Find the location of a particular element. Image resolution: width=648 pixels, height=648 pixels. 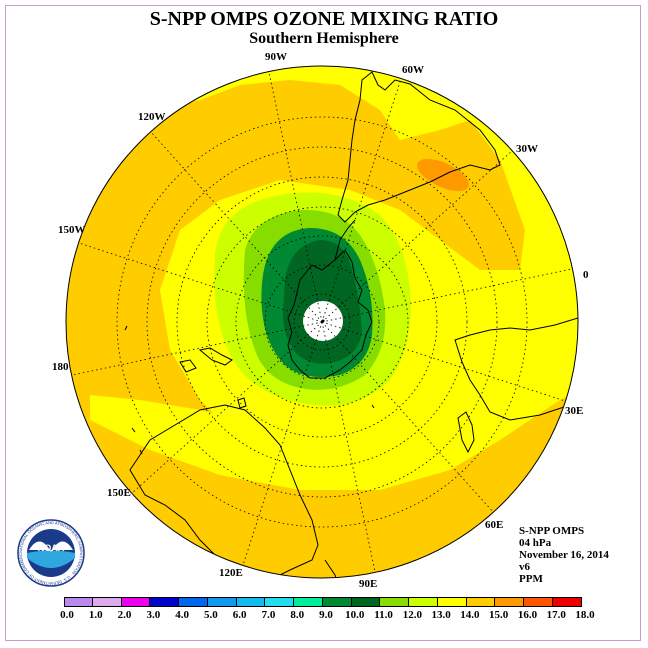

colorbar-tick-label: 14.0 is located at coordinates (470, 615).